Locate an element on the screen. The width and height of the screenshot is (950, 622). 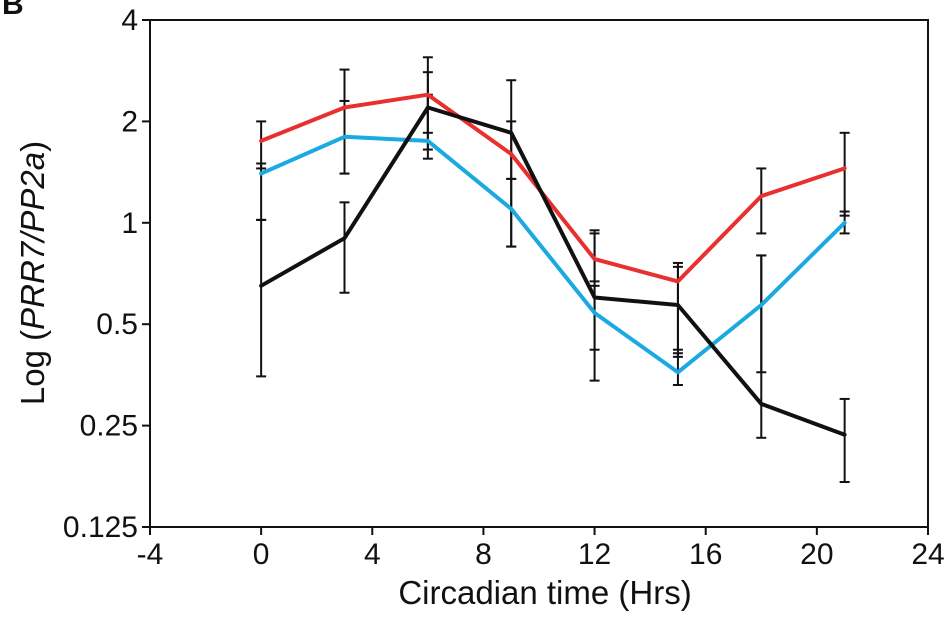
x-tick-label: 12 is located at coordinates (594, 554).